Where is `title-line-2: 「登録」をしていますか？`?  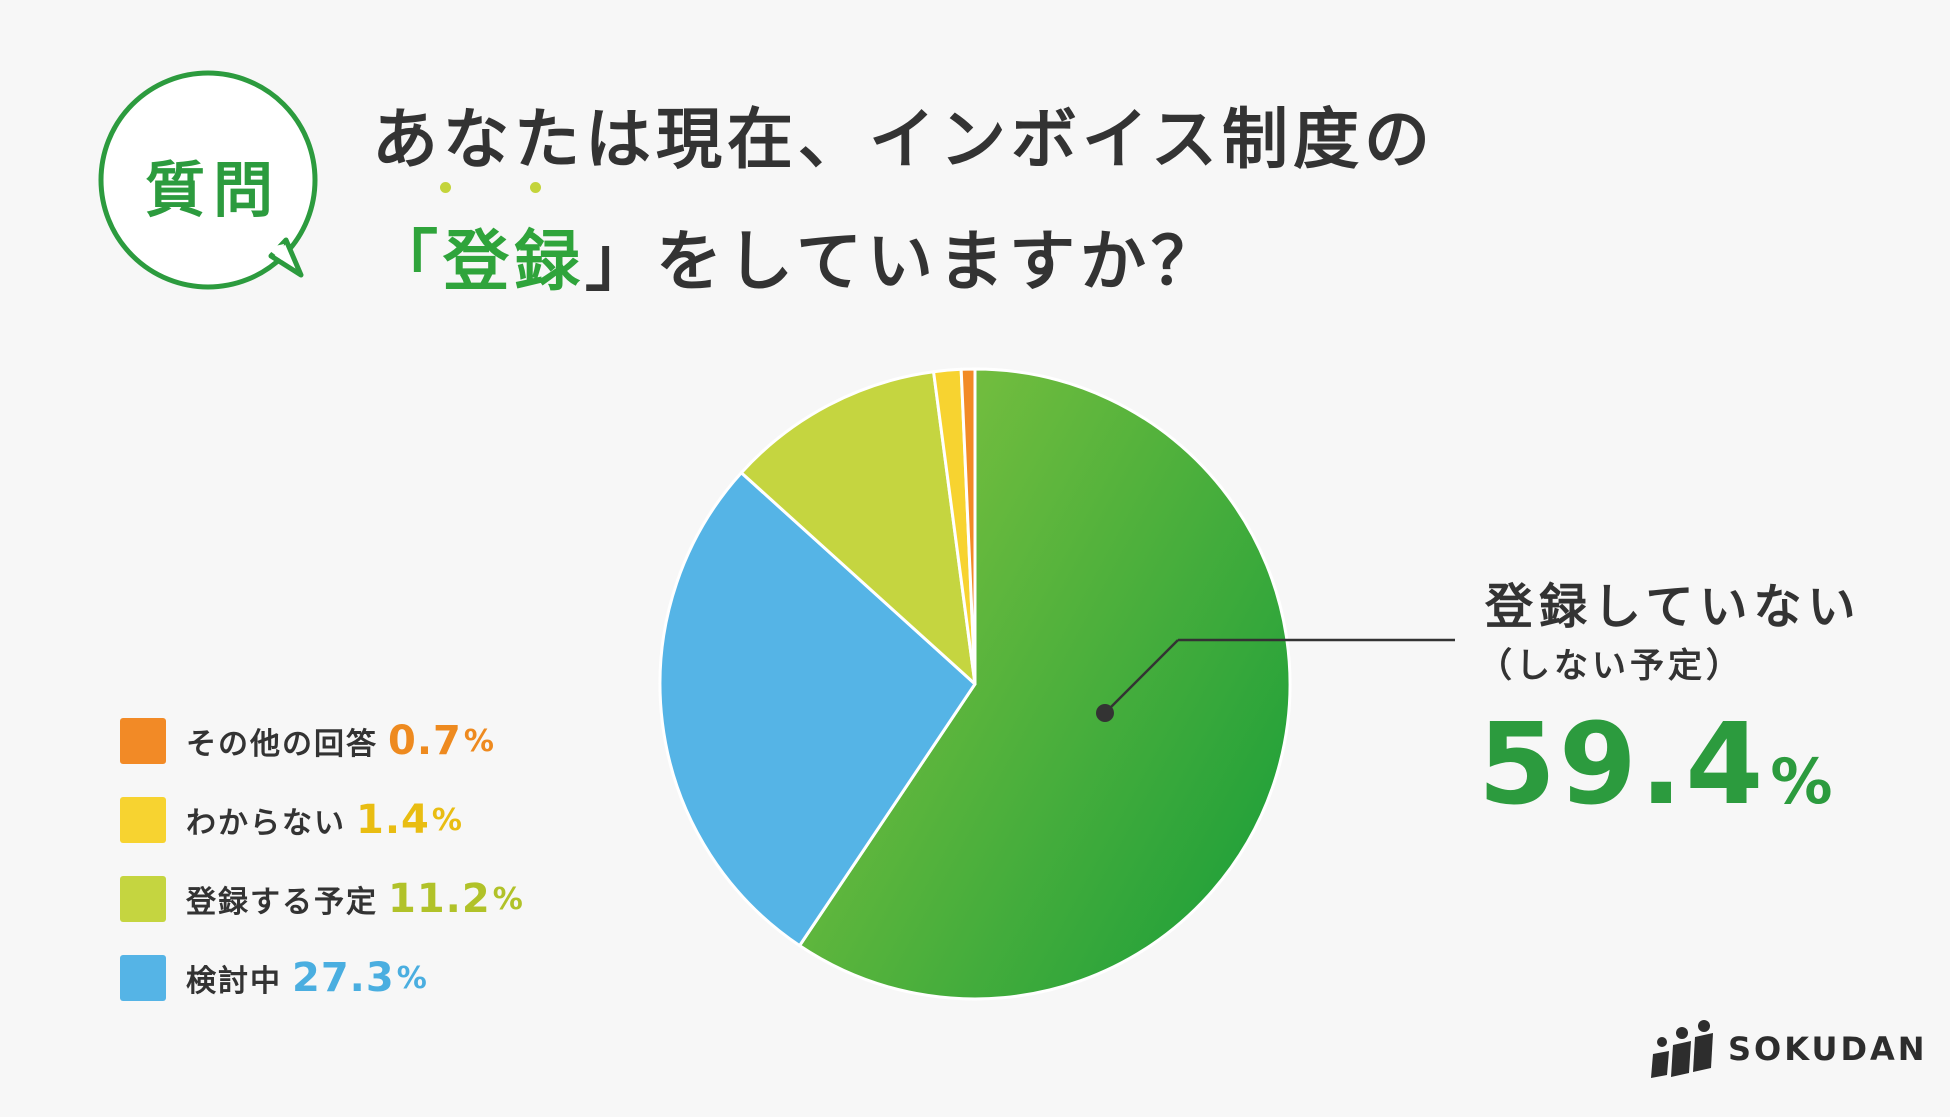
title-line-2: 「登録」をしていますか？ is located at coordinates (797, 256).